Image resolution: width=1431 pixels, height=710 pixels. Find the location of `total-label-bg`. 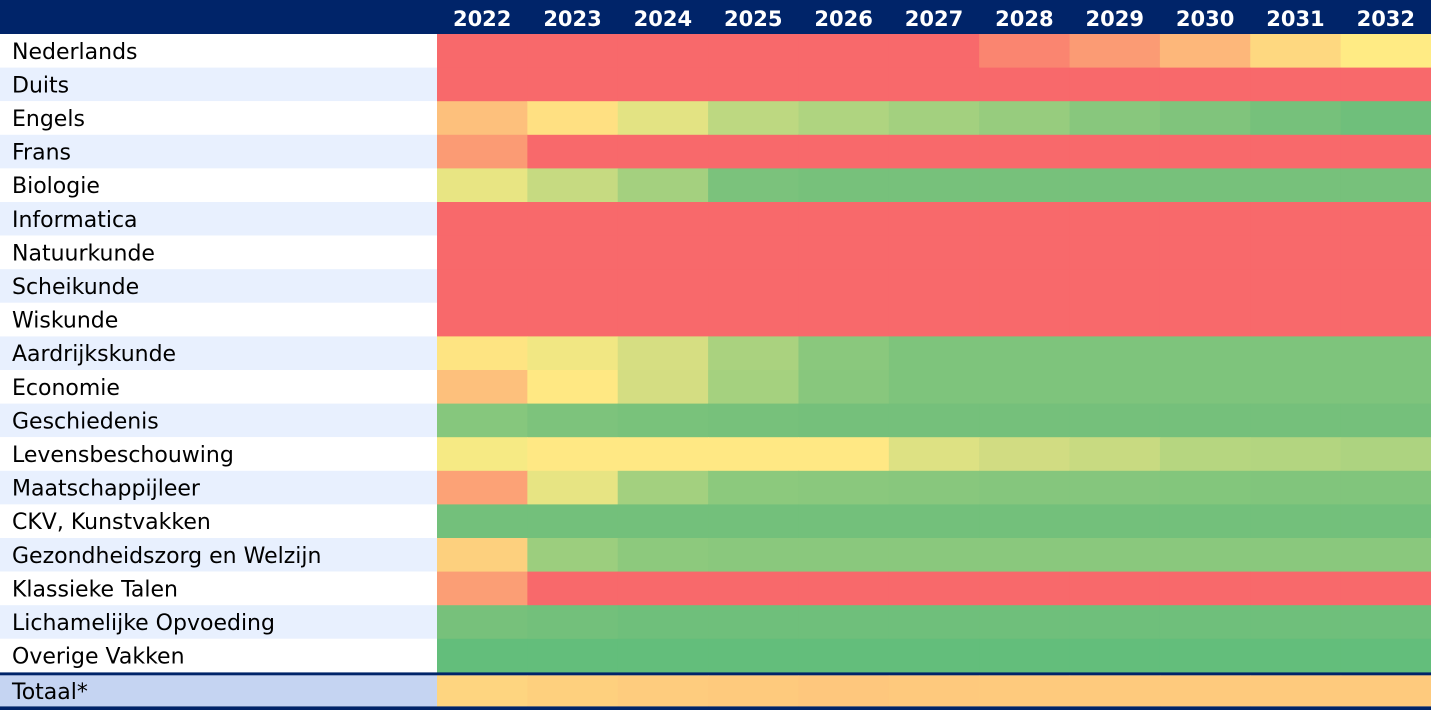

total-label-bg is located at coordinates (218, 691).